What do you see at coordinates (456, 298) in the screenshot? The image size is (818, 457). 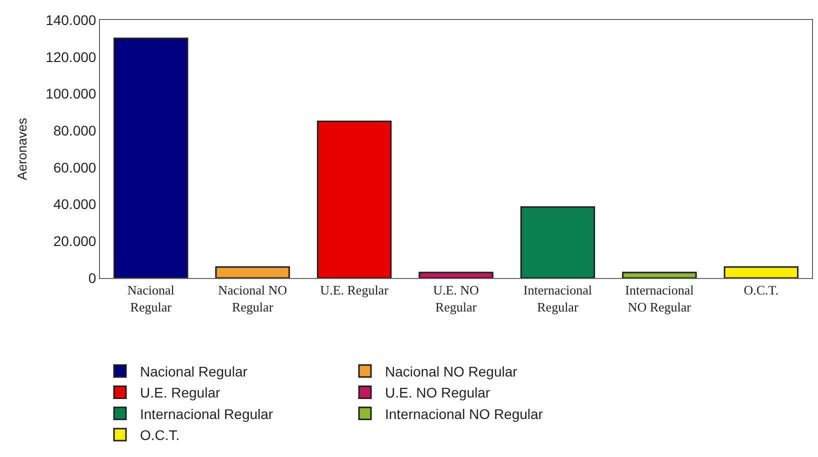 I see `x-tick-label: U.E. NO Regular` at bounding box center [456, 298].